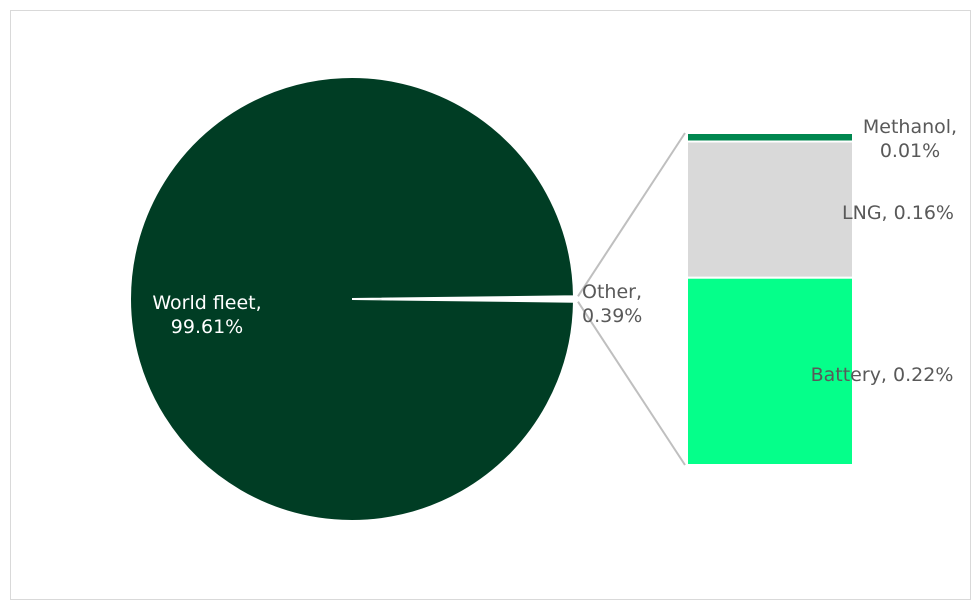 The width and height of the screenshot is (975, 600). I want to click on bar-segment-battery, so click(770, 371).